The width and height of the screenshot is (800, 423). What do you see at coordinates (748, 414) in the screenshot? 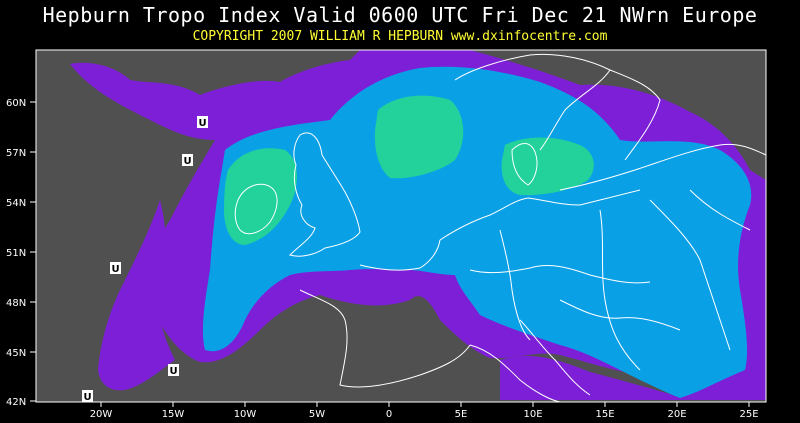
I see `lon-label-25e: 25E` at bounding box center [748, 414].